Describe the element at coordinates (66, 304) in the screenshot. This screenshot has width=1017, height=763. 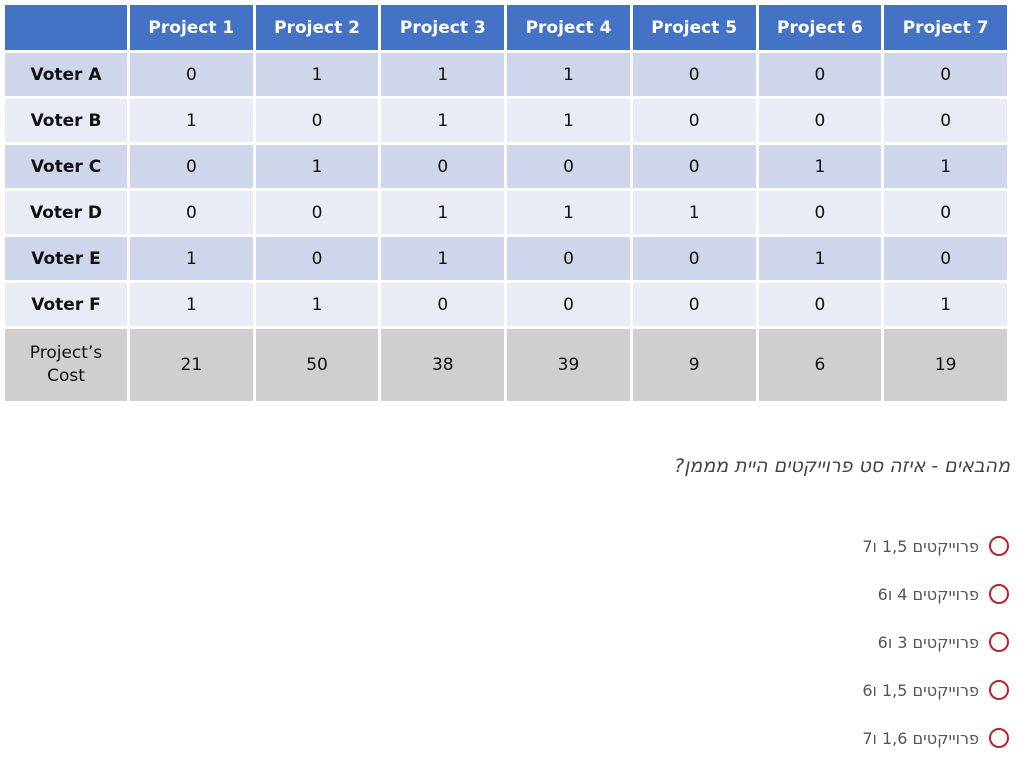
I see `row-label: Voter F` at that location.